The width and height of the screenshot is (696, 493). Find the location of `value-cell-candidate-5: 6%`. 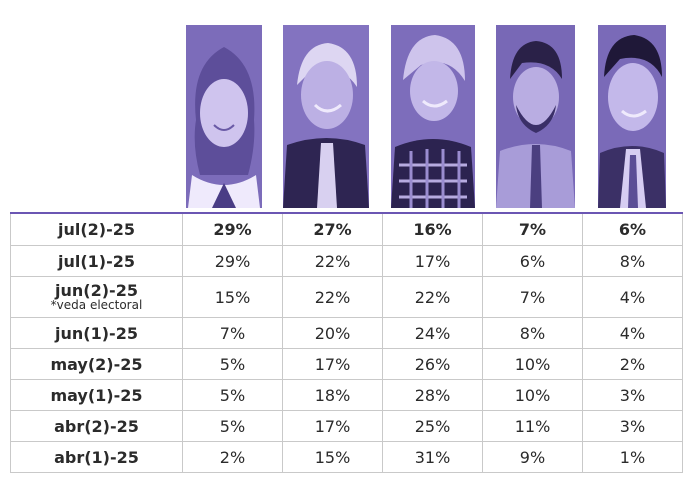

value-cell-candidate-5: 6% is located at coordinates (632, 229).